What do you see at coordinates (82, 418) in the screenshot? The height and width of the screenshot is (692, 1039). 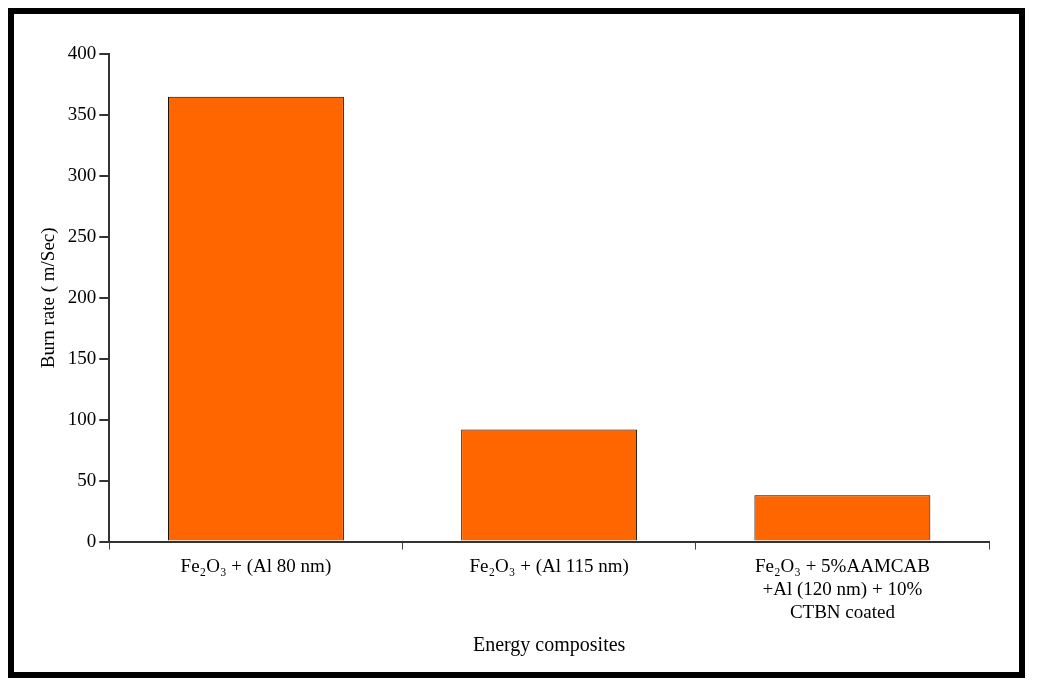 I see `y-tick-label: 100` at bounding box center [82, 418].